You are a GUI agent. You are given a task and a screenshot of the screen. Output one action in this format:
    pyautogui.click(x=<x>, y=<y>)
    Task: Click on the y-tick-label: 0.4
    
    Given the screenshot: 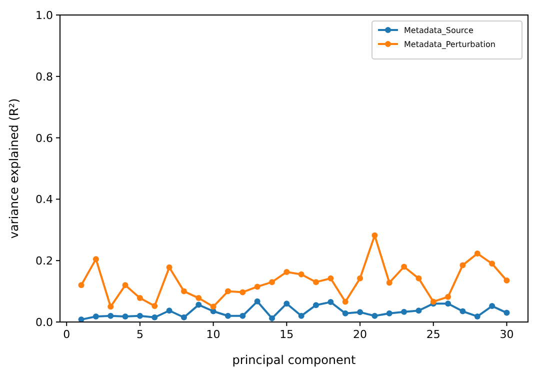 What is the action you would take?
    pyautogui.click(x=44, y=199)
    